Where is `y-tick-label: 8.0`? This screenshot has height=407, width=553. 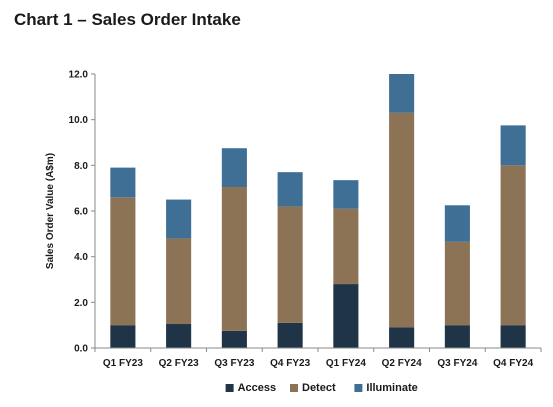
y-tick-label: 8.0 is located at coordinates (81, 166).